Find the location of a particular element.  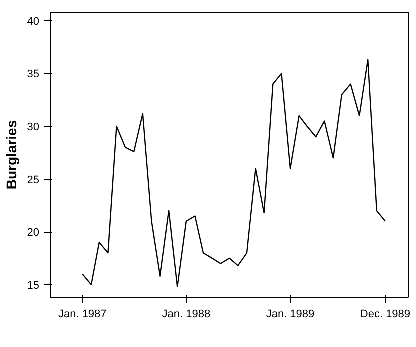

x-tick-label: Jan. 1987 is located at coordinates (82, 314).